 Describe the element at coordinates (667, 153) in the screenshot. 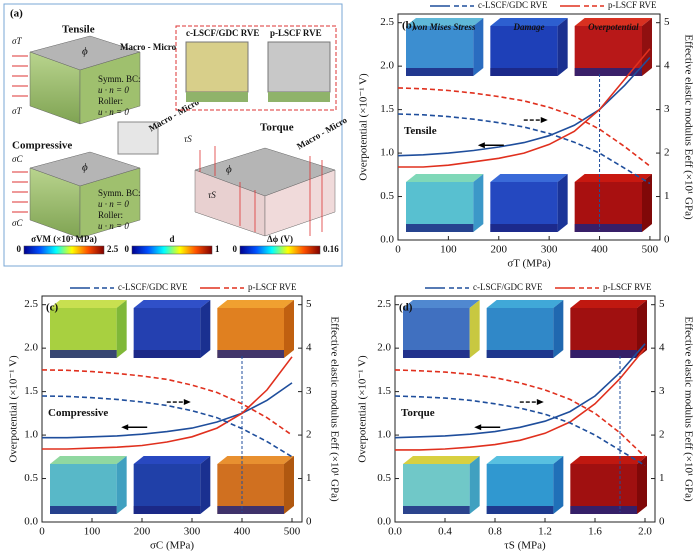

I see `y2-tick-label: 2` at that location.